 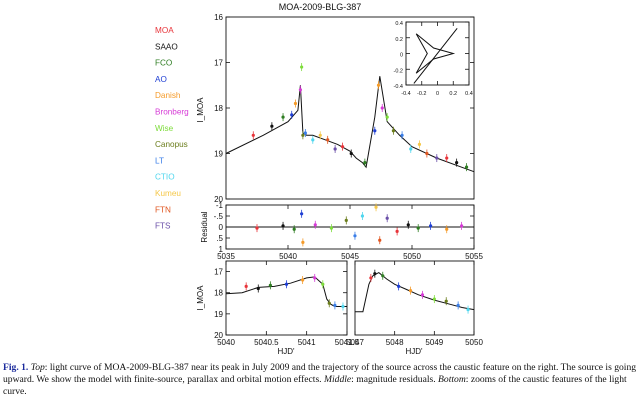 What do you see at coordinates (168, 193) in the screenshot?
I see `legend-entry-kumeu: Kumeu` at bounding box center [168, 193].